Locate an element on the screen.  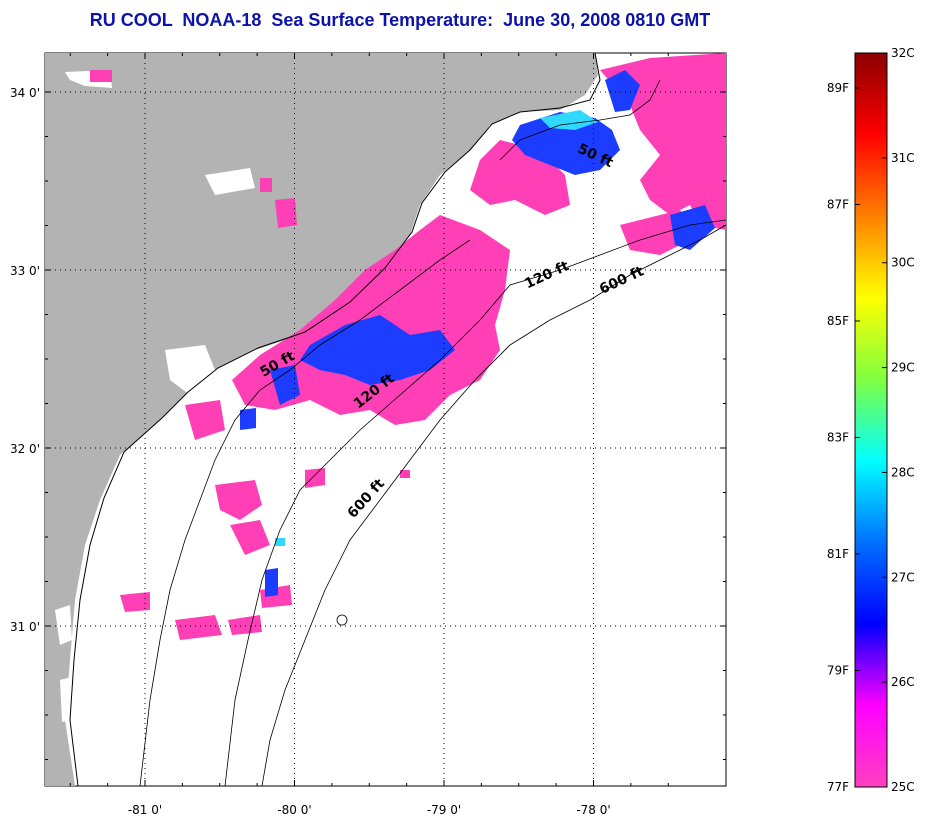
colorbar-label-c: 25C is located at coordinates (903, 787).